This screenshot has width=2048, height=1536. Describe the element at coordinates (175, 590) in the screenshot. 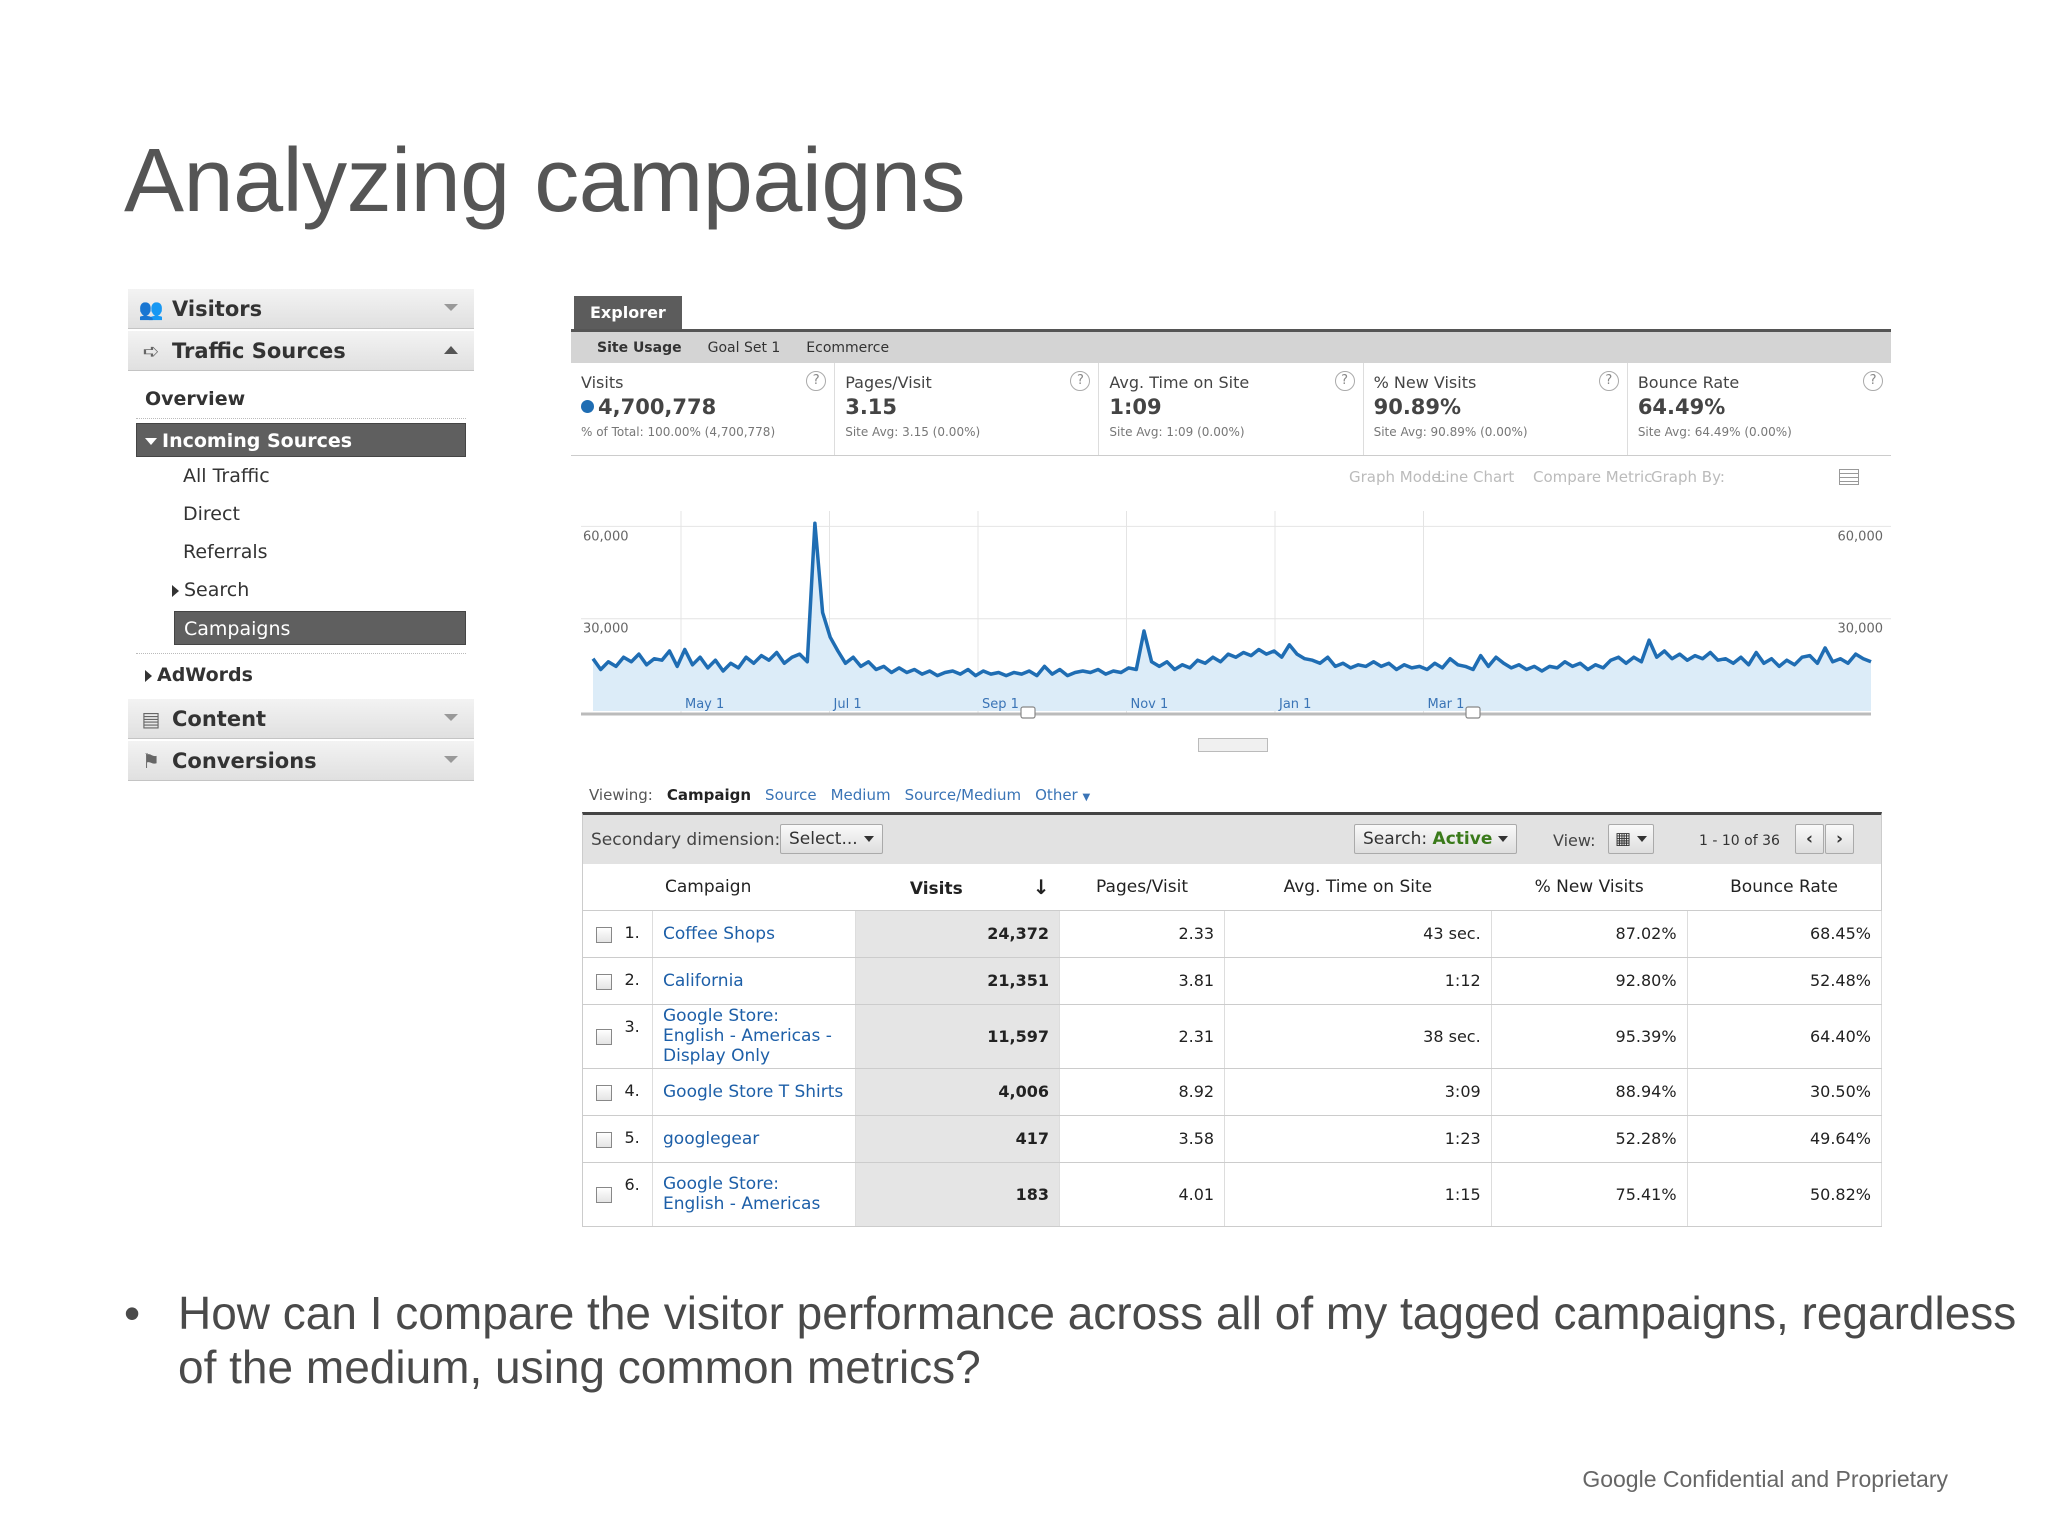

I see `triangle-right-icon` at that location.